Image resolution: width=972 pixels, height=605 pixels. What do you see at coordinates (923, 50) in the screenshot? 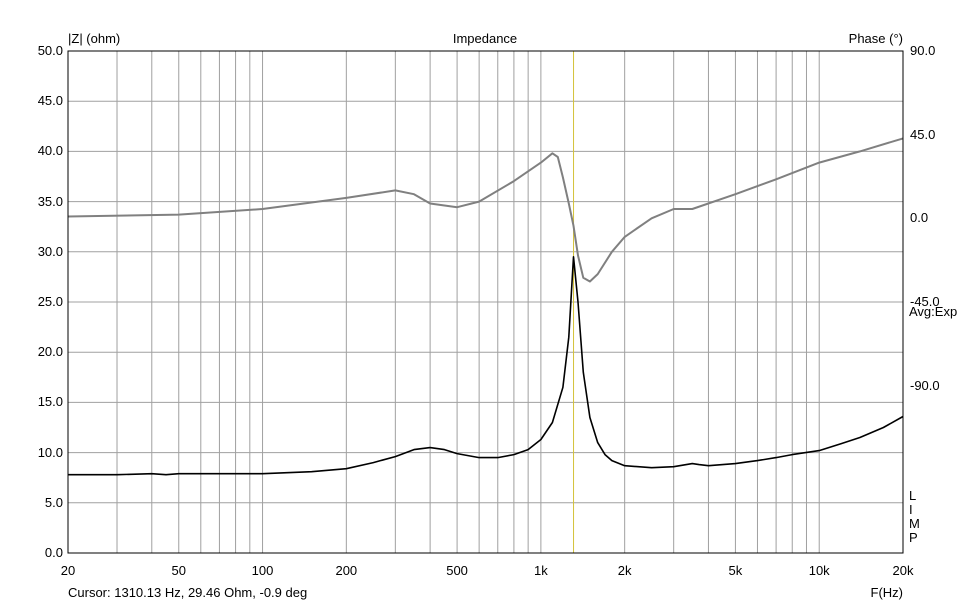
I see `y2-tick-label: 90.0` at bounding box center [923, 50].